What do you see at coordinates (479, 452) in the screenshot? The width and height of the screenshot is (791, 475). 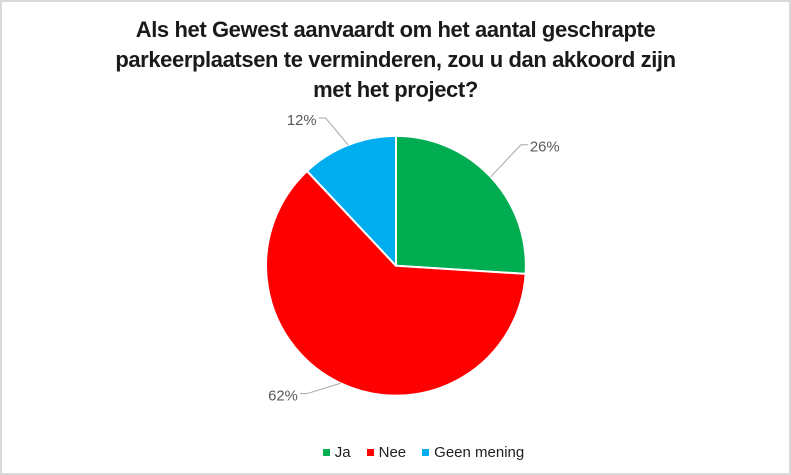 I see `legend-label-geen-mening: Geen mening` at bounding box center [479, 452].